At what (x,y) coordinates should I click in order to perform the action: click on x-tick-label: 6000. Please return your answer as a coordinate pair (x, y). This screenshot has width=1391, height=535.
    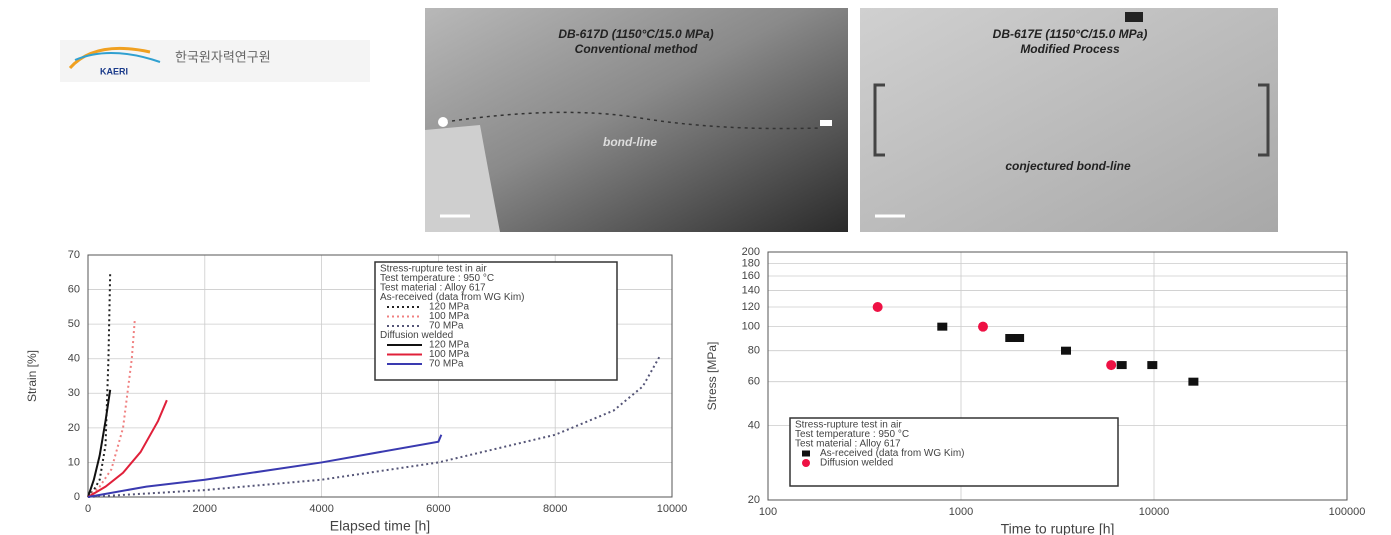
    Looking at the image, I should click on (438, 509).